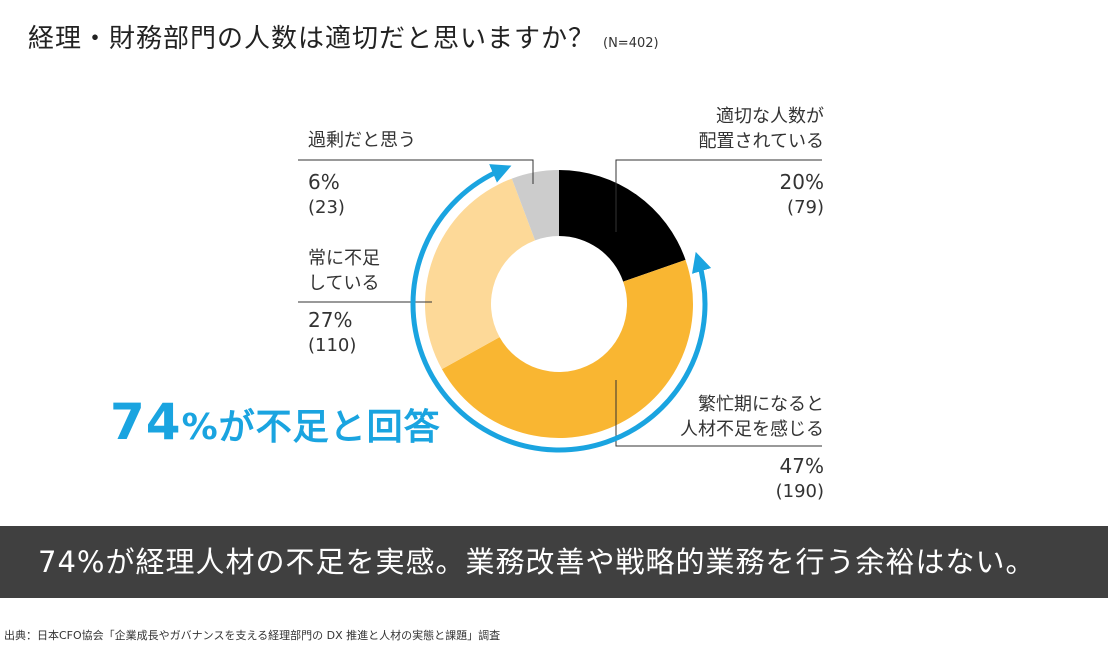  I want to click on slice-always-short, so click(480, 274).